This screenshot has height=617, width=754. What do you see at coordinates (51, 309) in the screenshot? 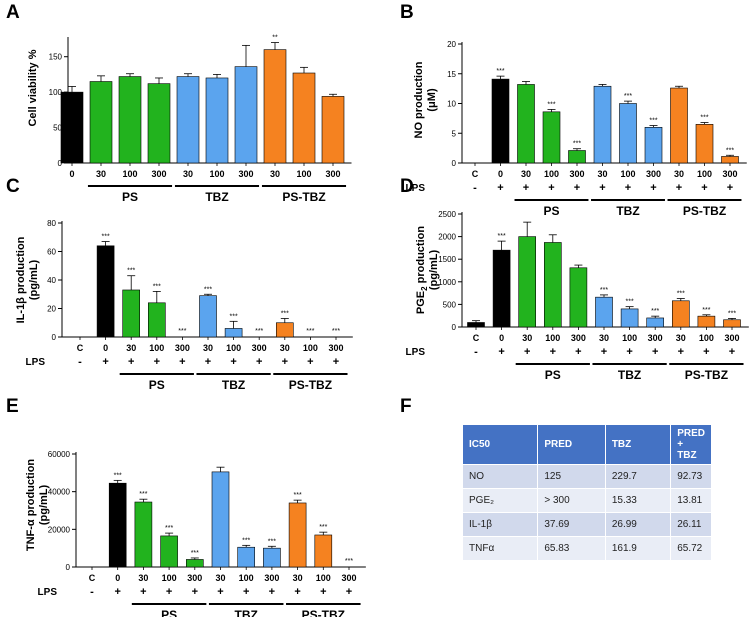
I see `y-tick-label: 20` at bounding box center [51, 309].